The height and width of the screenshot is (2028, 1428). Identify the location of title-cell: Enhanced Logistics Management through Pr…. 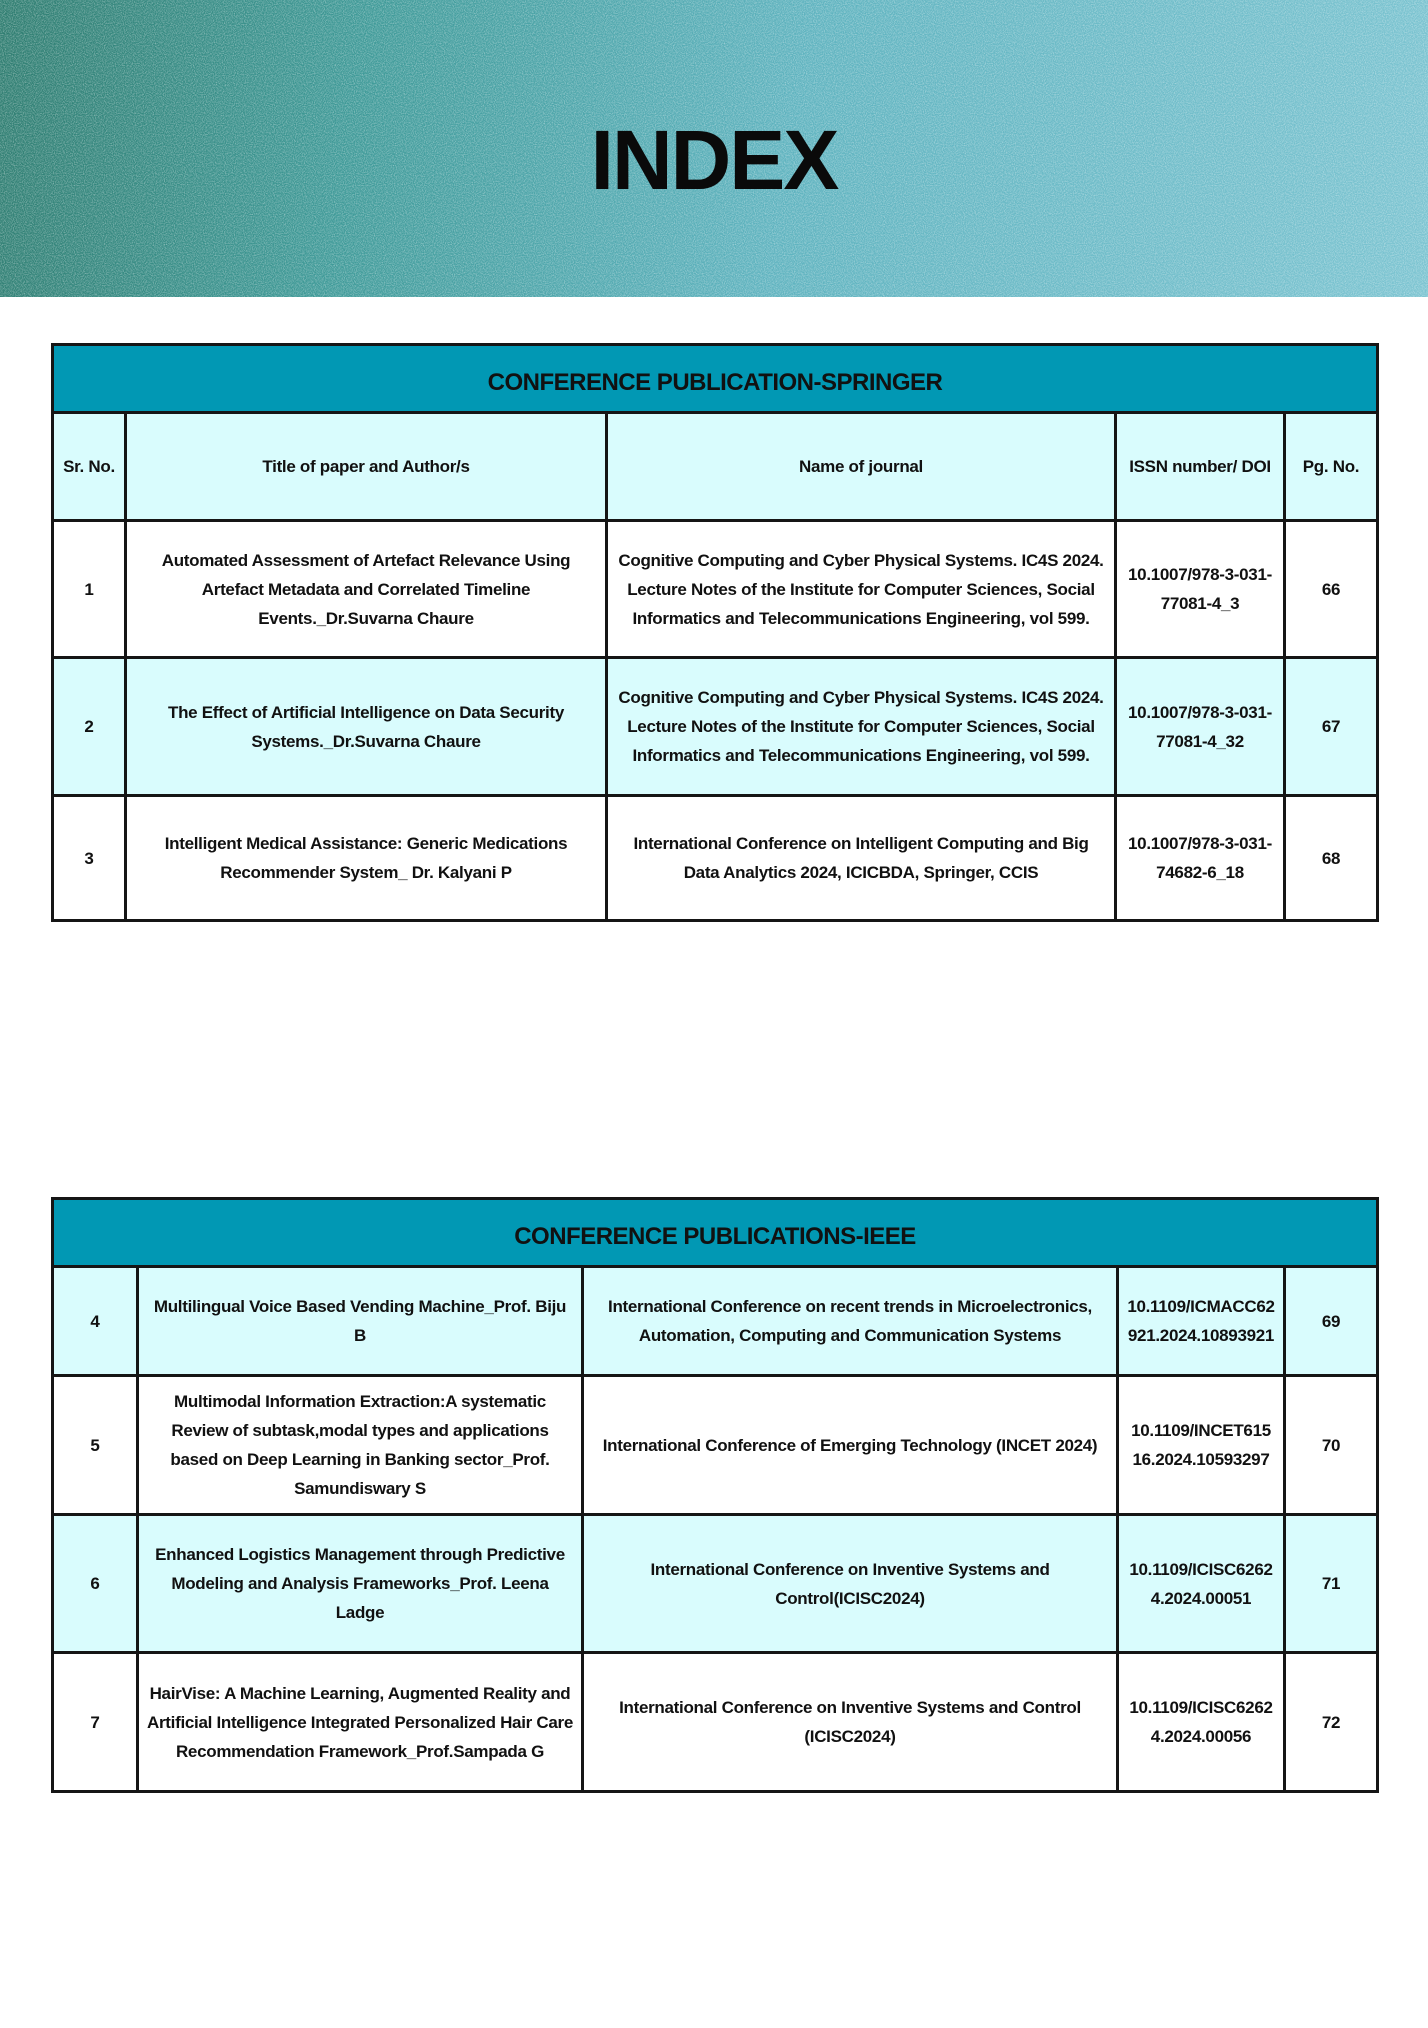
(360, 1583).